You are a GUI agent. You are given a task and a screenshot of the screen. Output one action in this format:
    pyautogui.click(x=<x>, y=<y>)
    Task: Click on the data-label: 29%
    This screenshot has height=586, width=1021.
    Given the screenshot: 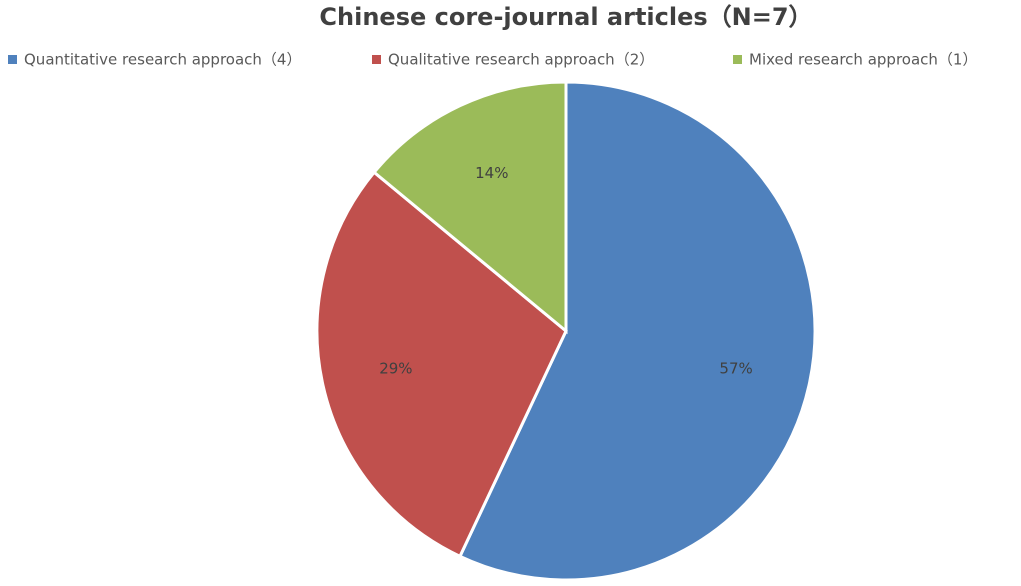 What is the action you would take?
    pyautogui.click(x=395, y=369)
    